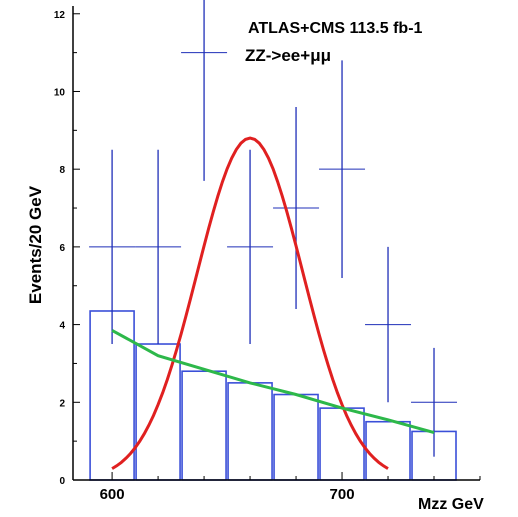  Describe the element at coordinates (288, 55) in the screenshot. I see `chart-subtitle: ZZ->ee+μμ` at that location.